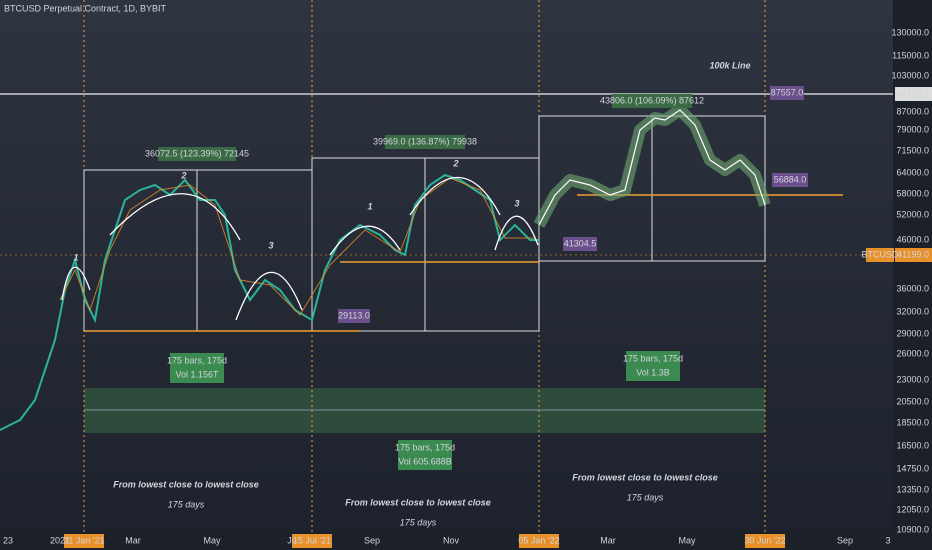 This screenshot has width=932, height=550. What do you see at coordinates (354, 315) in the screenshot?
I see `price-tag: 29113.0` at bounding box center [354, 315].